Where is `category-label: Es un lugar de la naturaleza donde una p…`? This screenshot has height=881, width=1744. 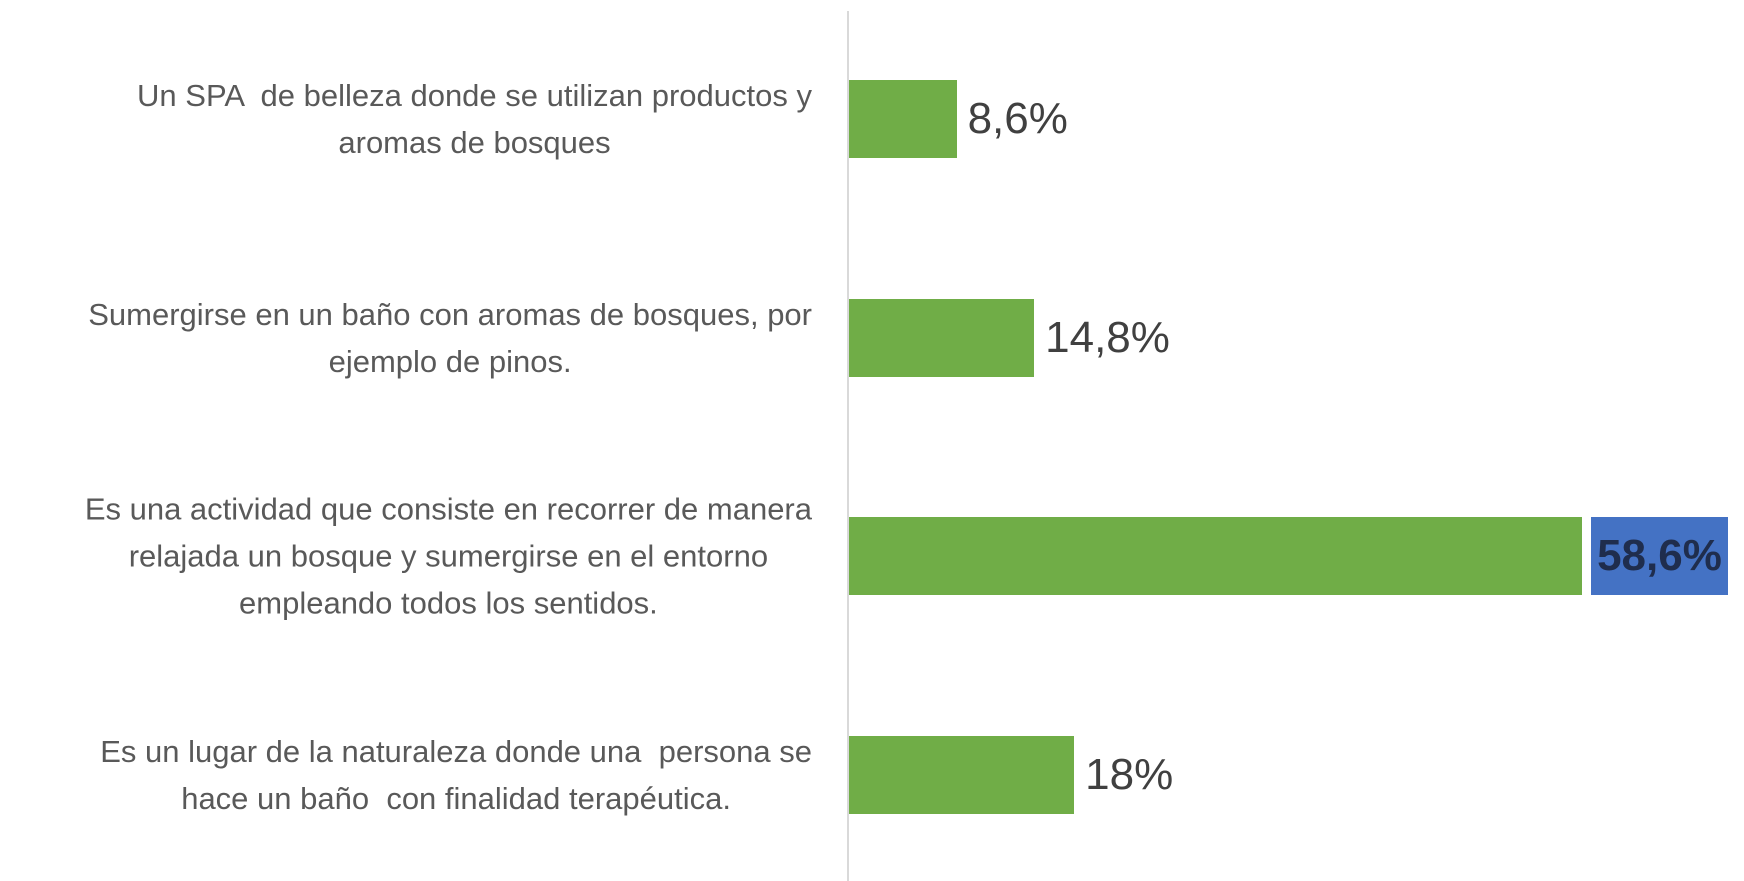
category-label: Es un lugar de la naturaleza donde una p… is located at coordinates (456, 775).